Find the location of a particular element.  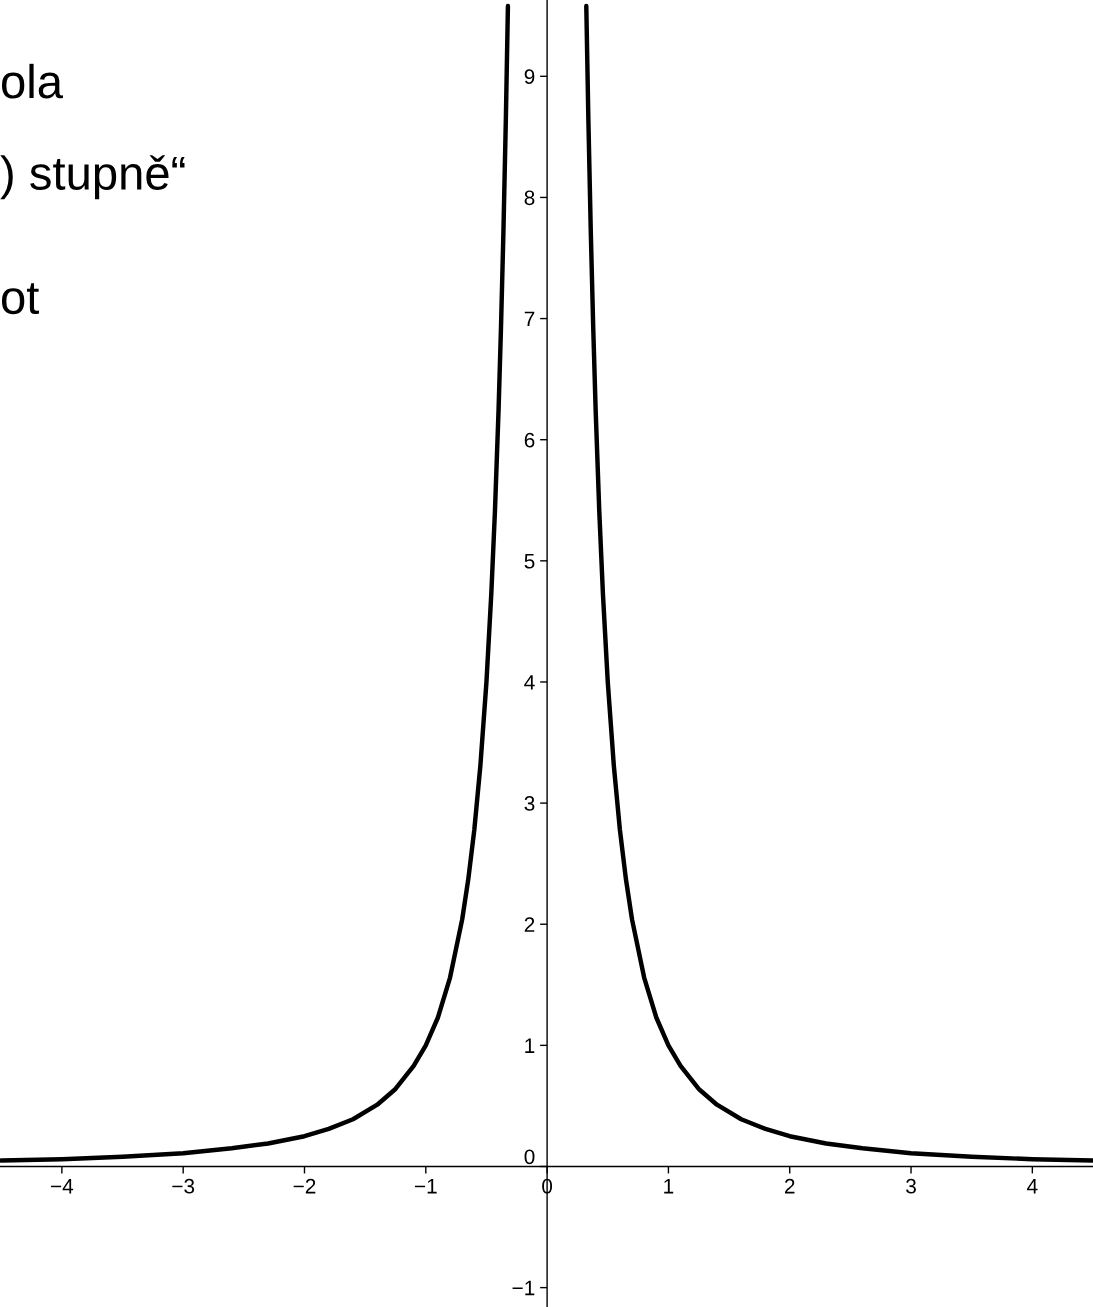

y-tick-label: 8 is located at coordinates (529, 198).